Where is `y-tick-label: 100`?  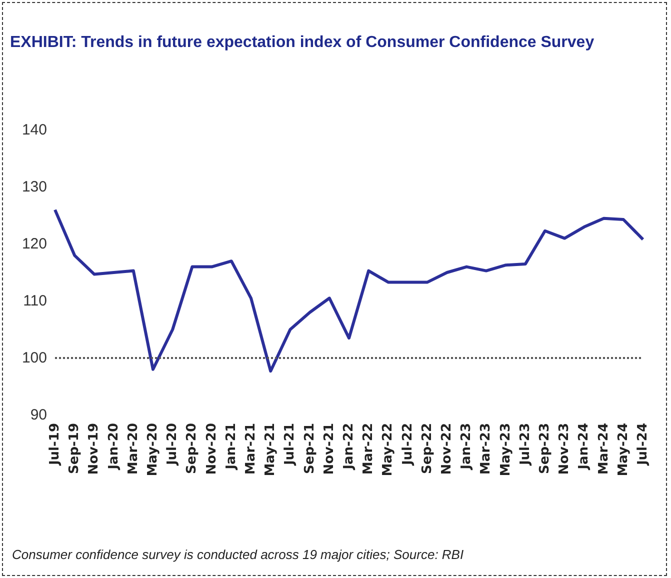
y-tick-label: 100 is located at coordinates (34, 358).